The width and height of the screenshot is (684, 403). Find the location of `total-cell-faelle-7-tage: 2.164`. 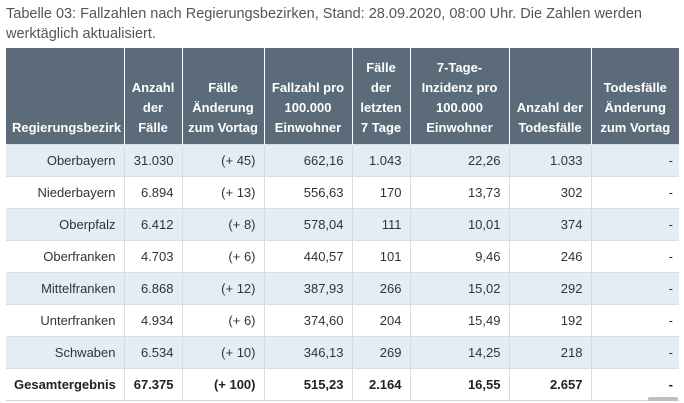

total-cell-faelle-7-tage: 2.164 is located at coordinates (381, 383).